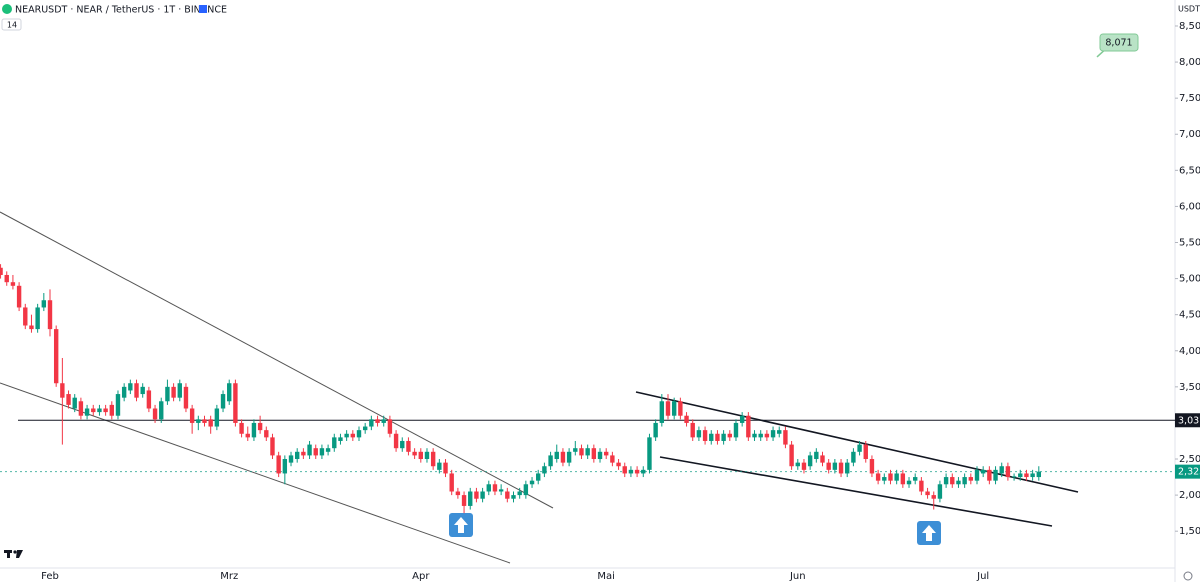 Image resolution: width=1200 pixels, height=582 pixels. I want to click on y-tick-label: 6,000, so click(1189, 206).